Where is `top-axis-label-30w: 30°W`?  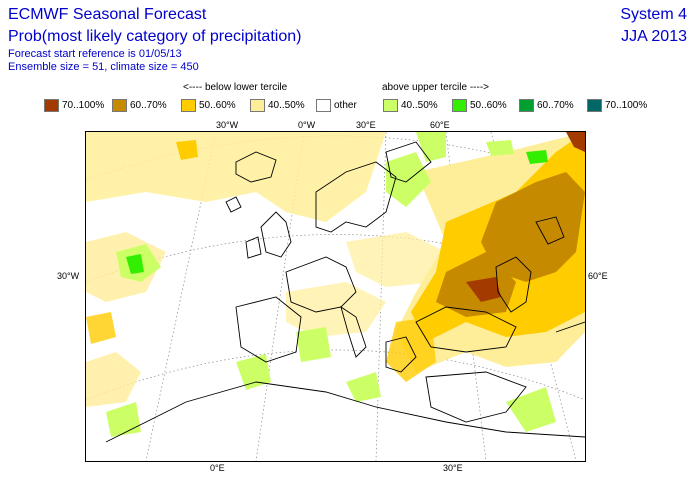 top-axis-label-30w: 30°W is located at coordinates (227, 125).